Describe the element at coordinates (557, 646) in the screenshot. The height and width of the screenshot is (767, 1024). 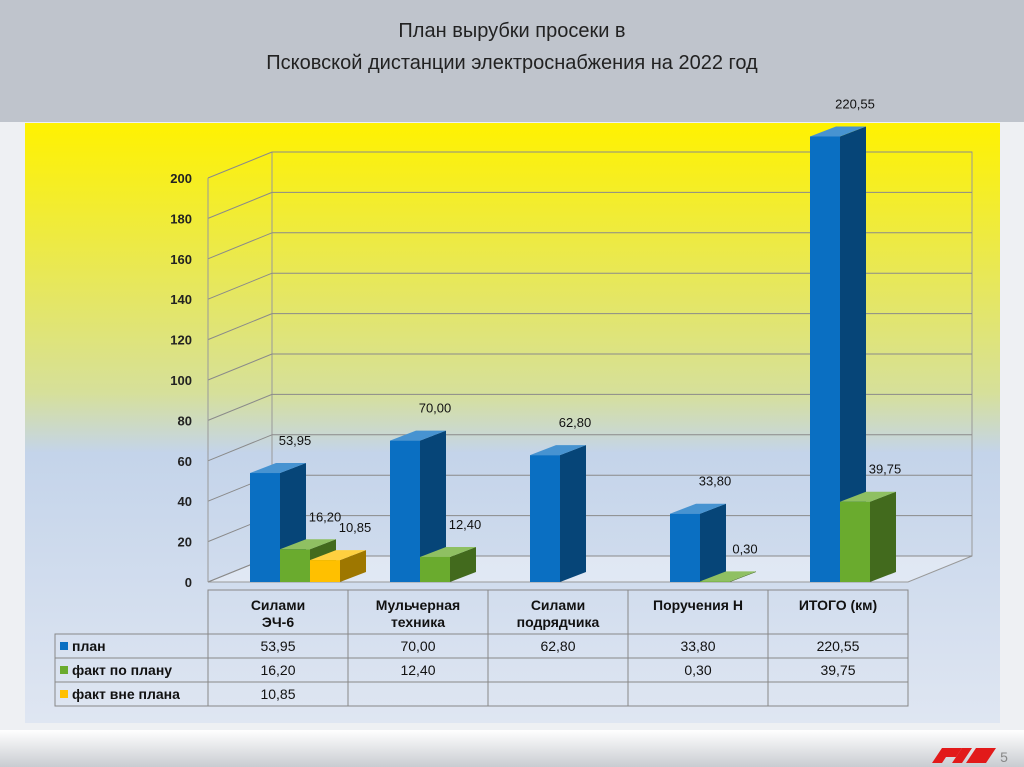
I see `table-cell: 62,80` at that location.